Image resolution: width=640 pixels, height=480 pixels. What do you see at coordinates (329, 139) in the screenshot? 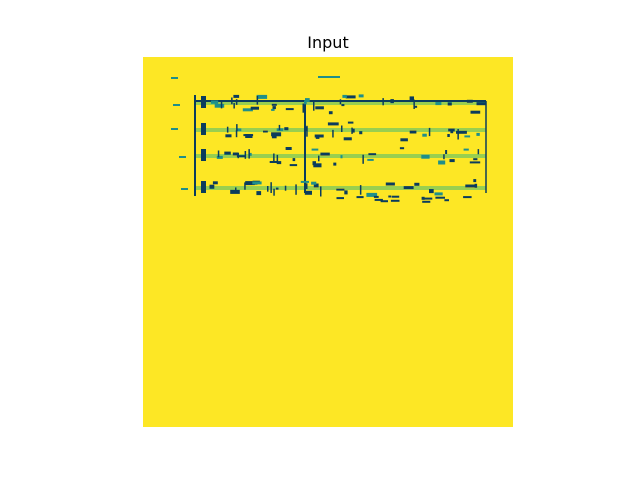
I see `sheet-music-fragment` at bounding box center [329, 139].